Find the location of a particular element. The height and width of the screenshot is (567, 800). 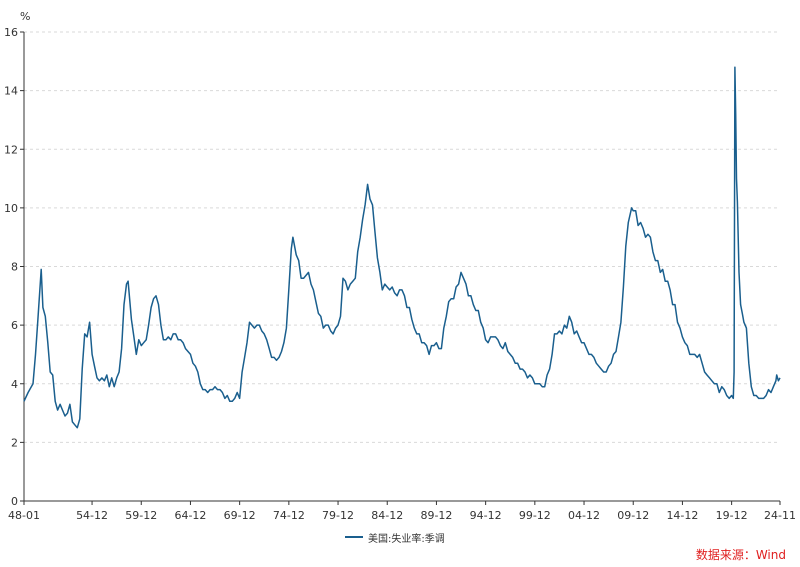

y-tick-label: 8 is located at coordinates (14, 267).